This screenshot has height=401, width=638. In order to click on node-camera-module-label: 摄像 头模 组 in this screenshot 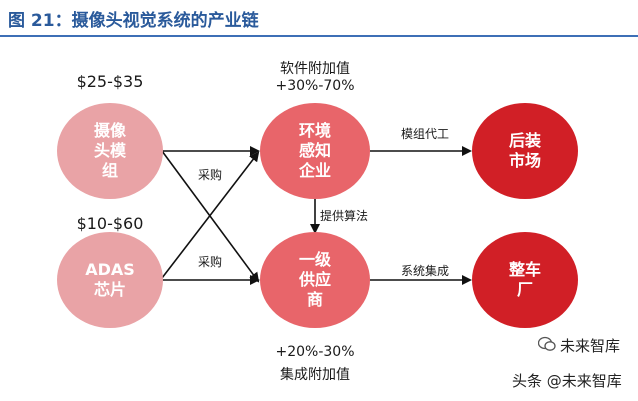, I will do `click(109, 150)`.